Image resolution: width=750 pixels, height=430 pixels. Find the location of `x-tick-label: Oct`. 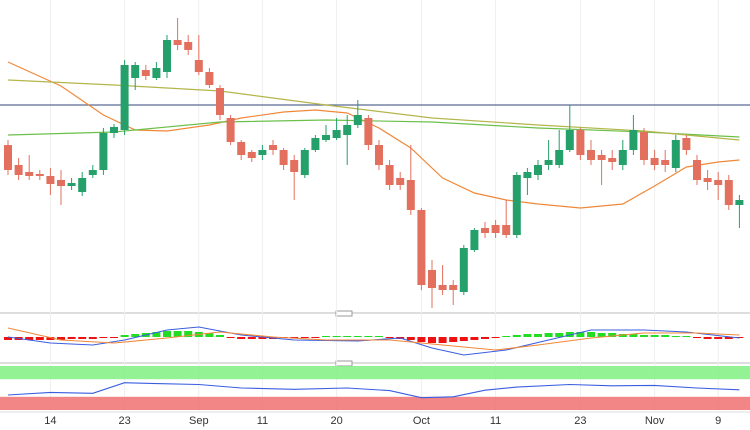

x-tick-label: Oct is located at coordinates (421, 421).